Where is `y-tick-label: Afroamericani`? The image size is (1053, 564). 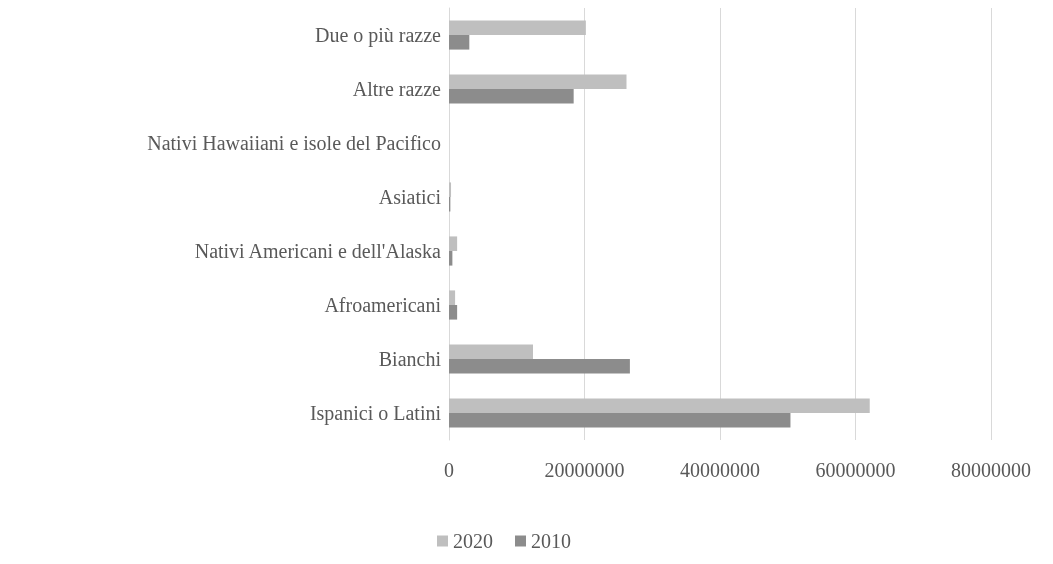
y-tick-label: Afroamericani is located at coordinates (383, 305).